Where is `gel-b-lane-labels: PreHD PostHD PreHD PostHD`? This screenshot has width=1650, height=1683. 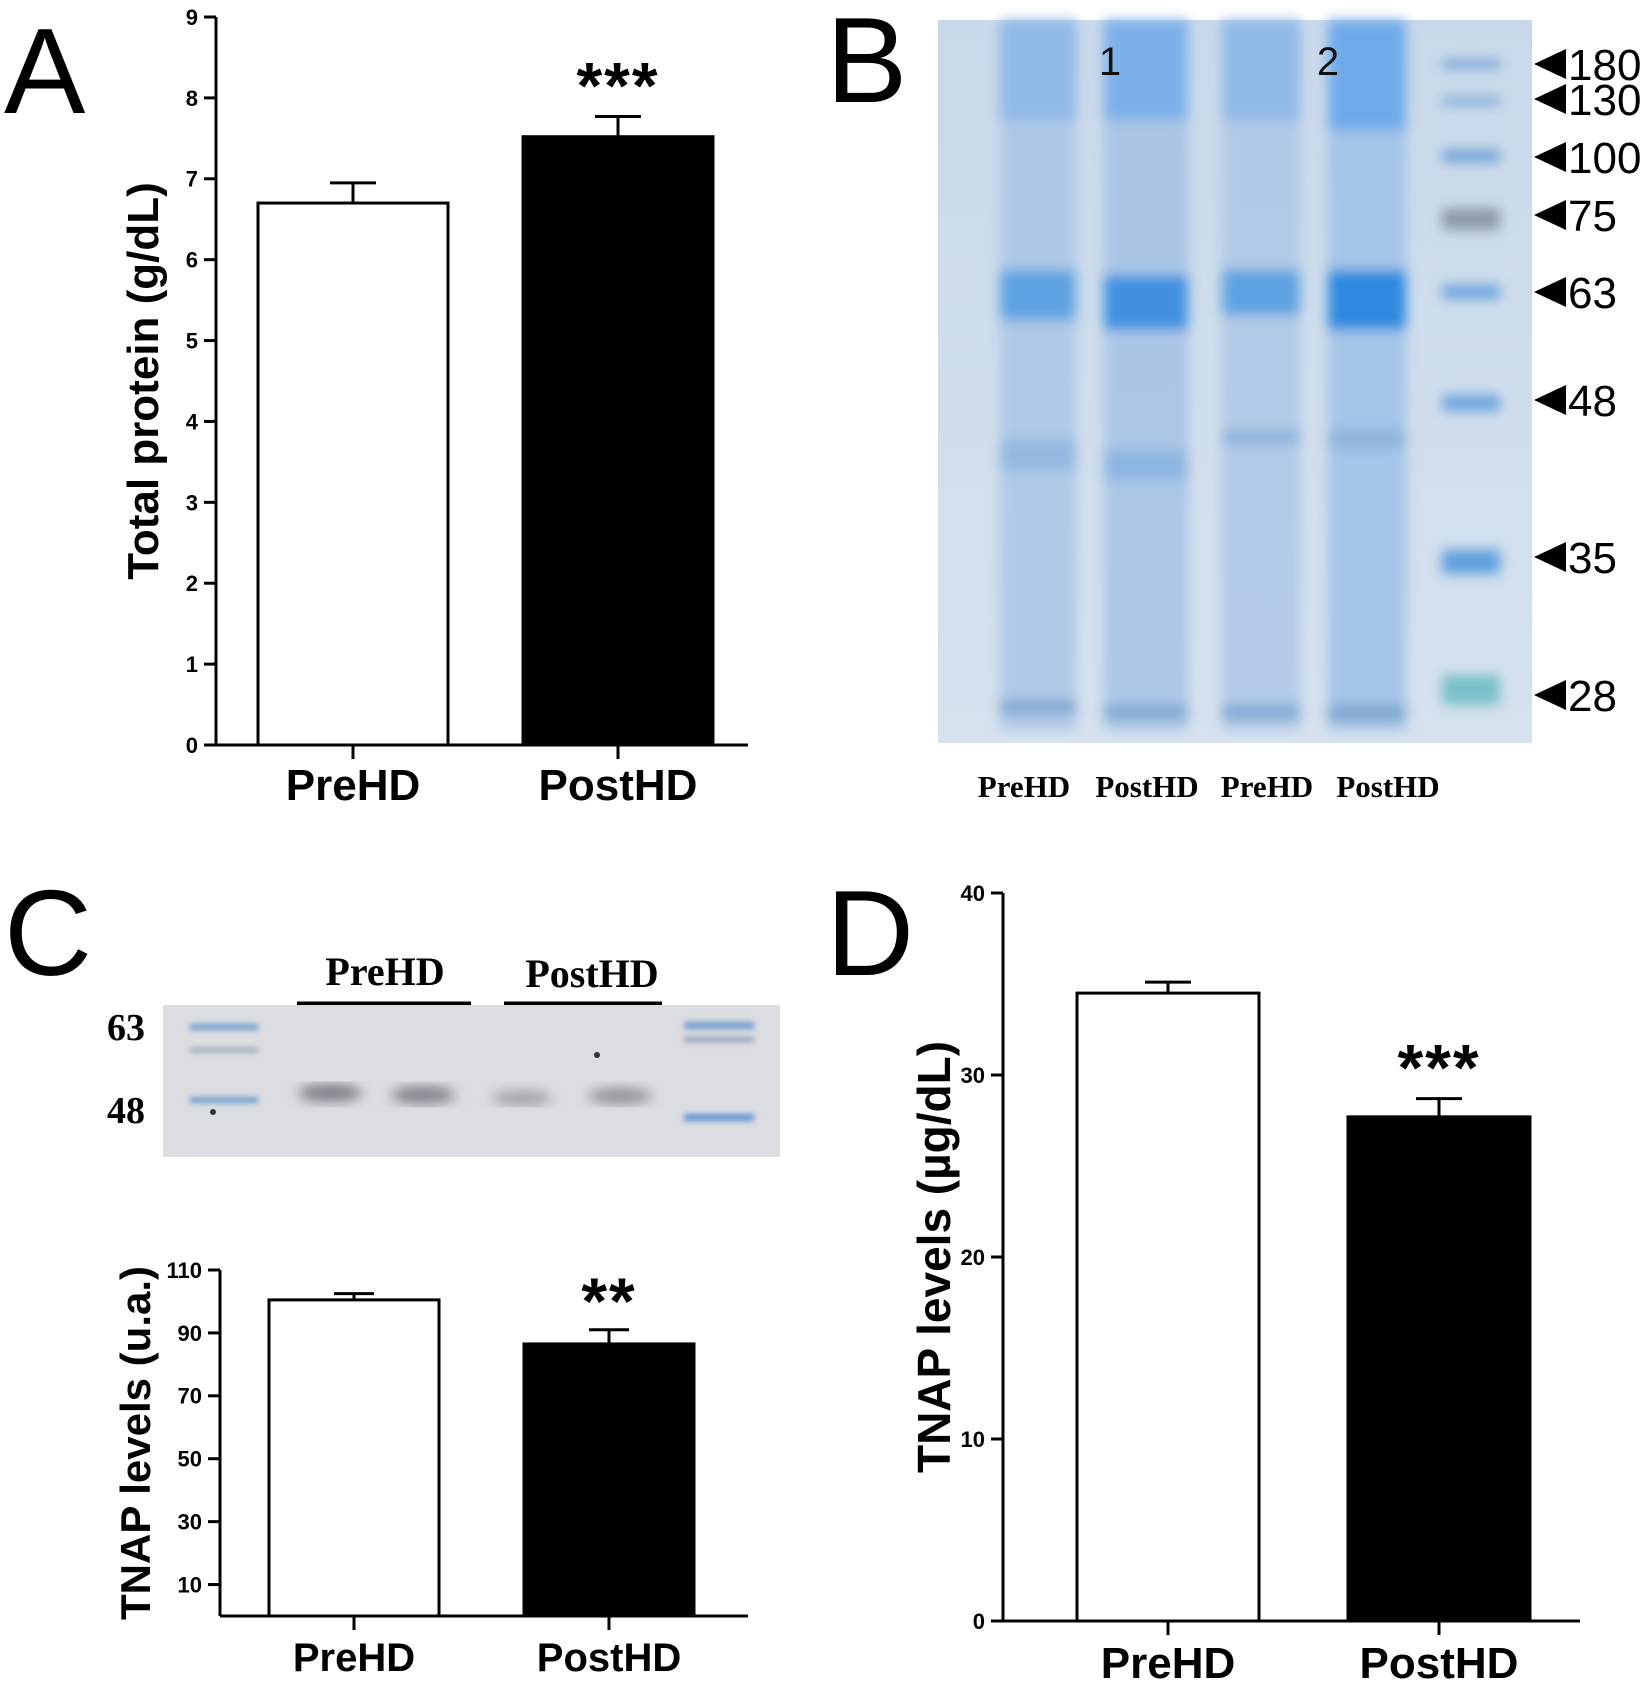
gel-b-lane-labels: PreHD PostHD PreHD PostHD is located at coordinates (1209, 786).